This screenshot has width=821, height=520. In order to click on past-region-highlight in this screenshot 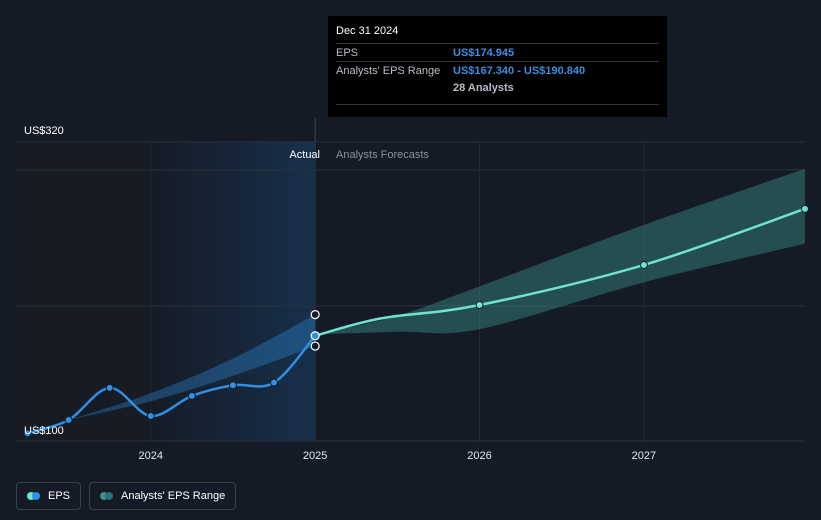, I will do `click(233, 291)`.